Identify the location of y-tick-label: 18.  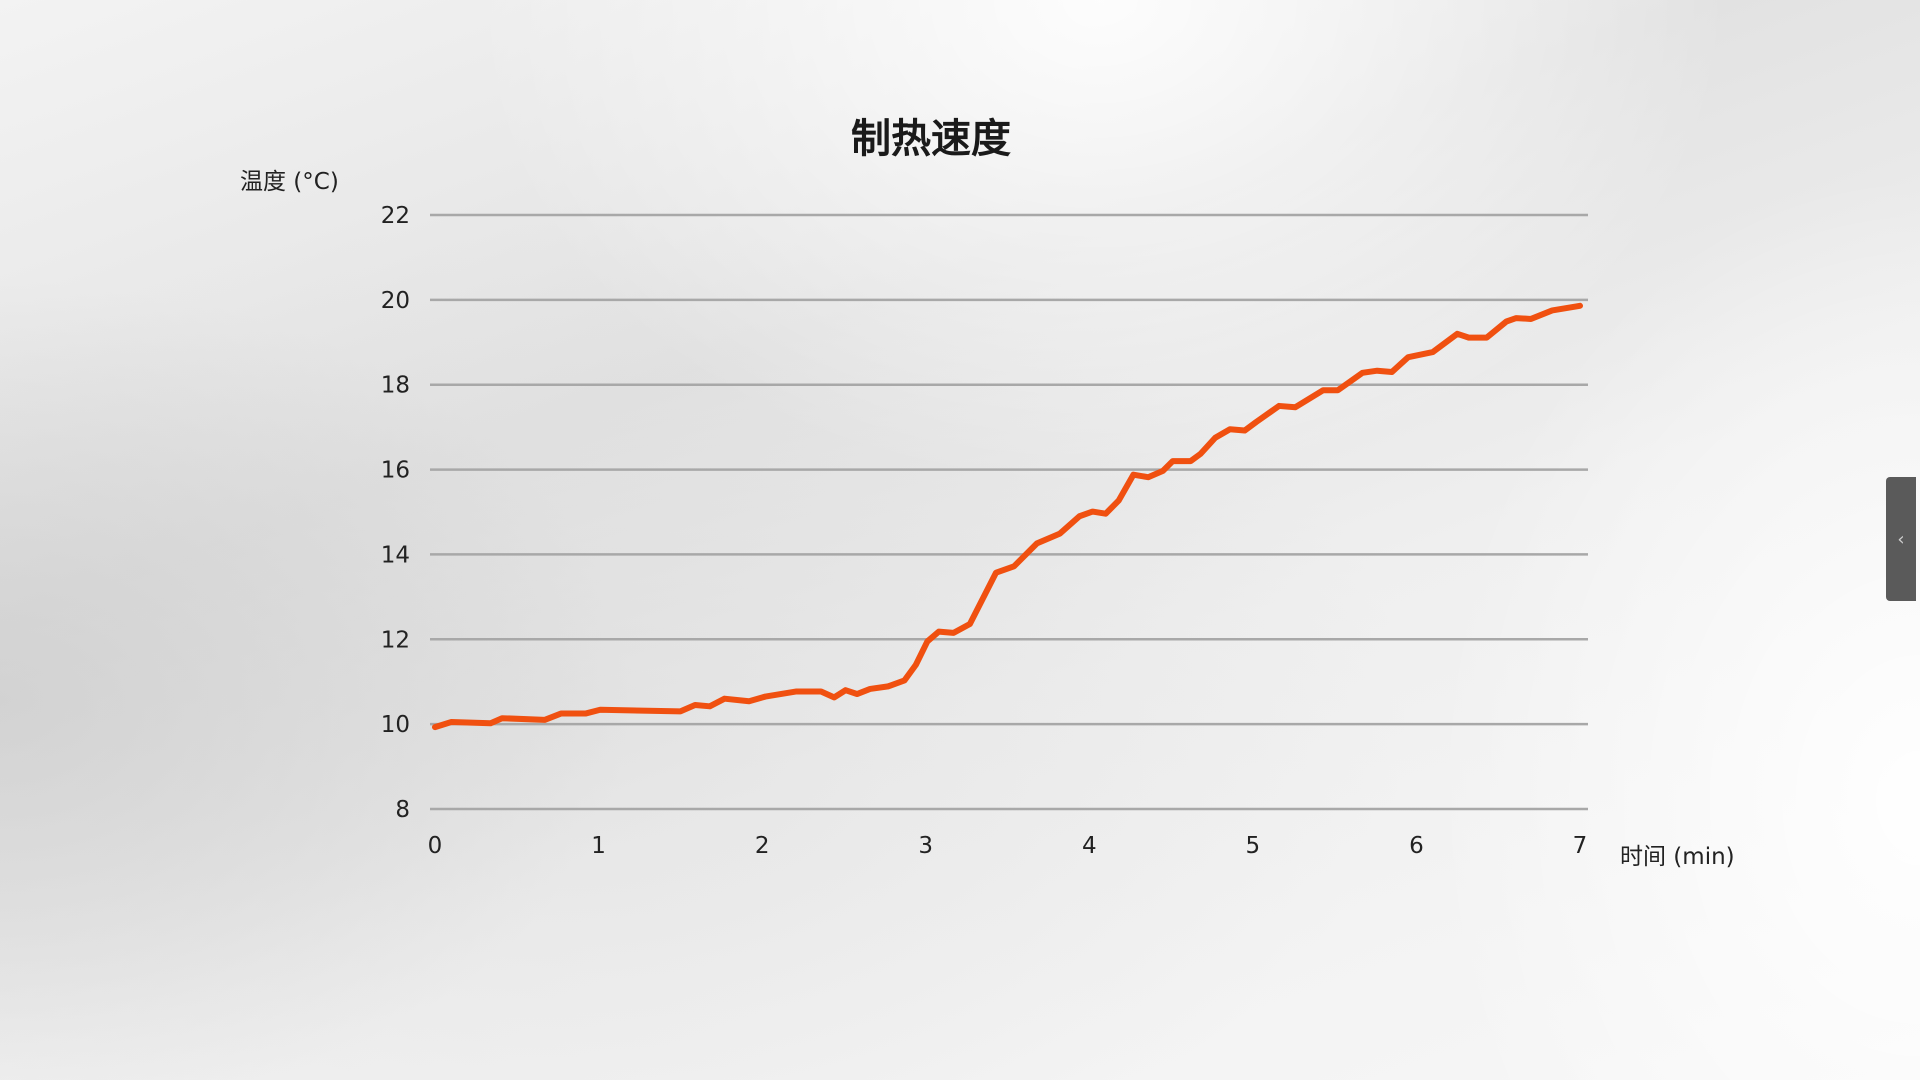
(395, 386).